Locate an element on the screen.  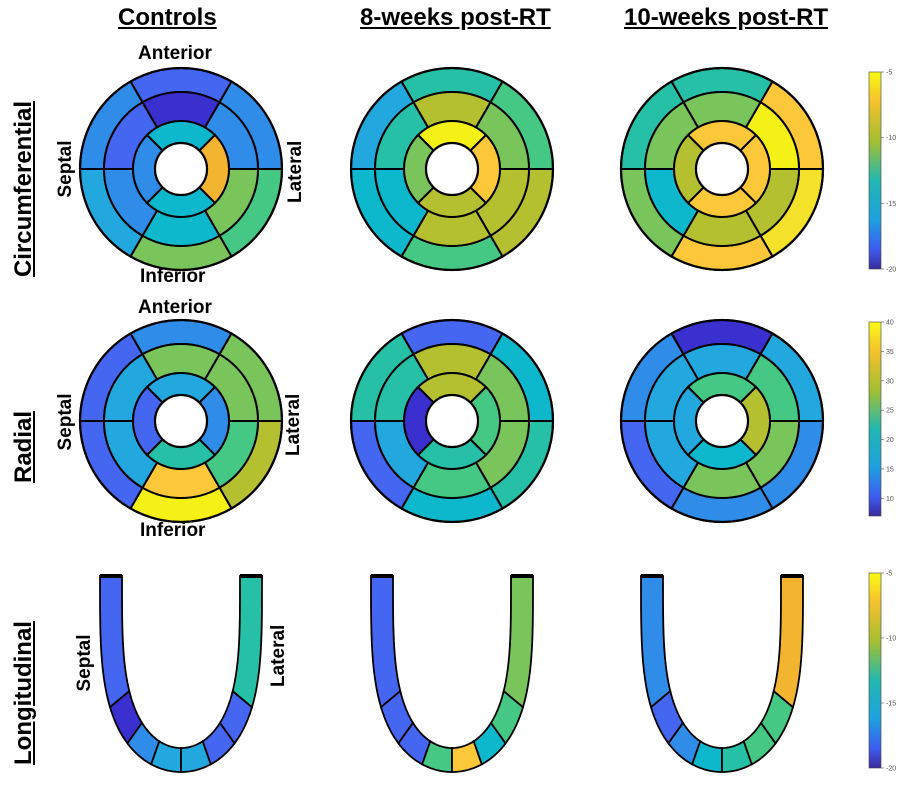
bullseye-circ-10-weeks is located at coordinates (722, 169).